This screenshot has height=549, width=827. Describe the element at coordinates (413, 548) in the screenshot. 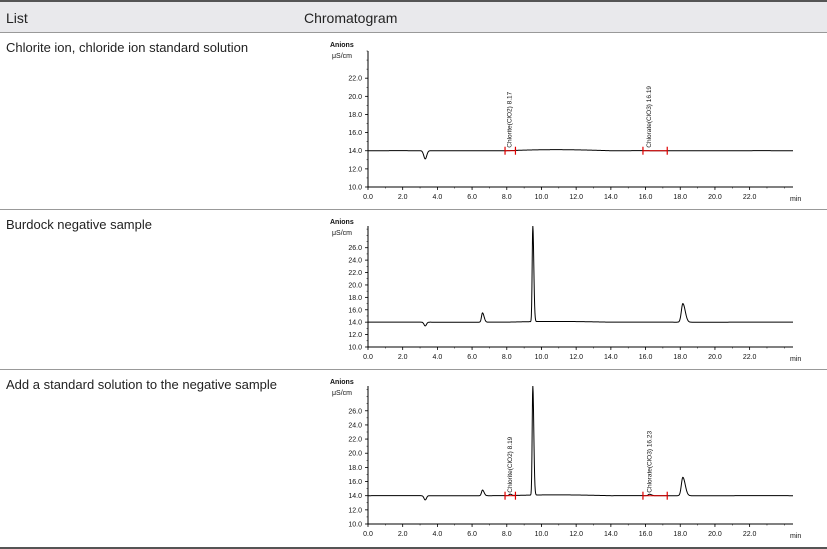

I see `table-bottom-rule` at that location.